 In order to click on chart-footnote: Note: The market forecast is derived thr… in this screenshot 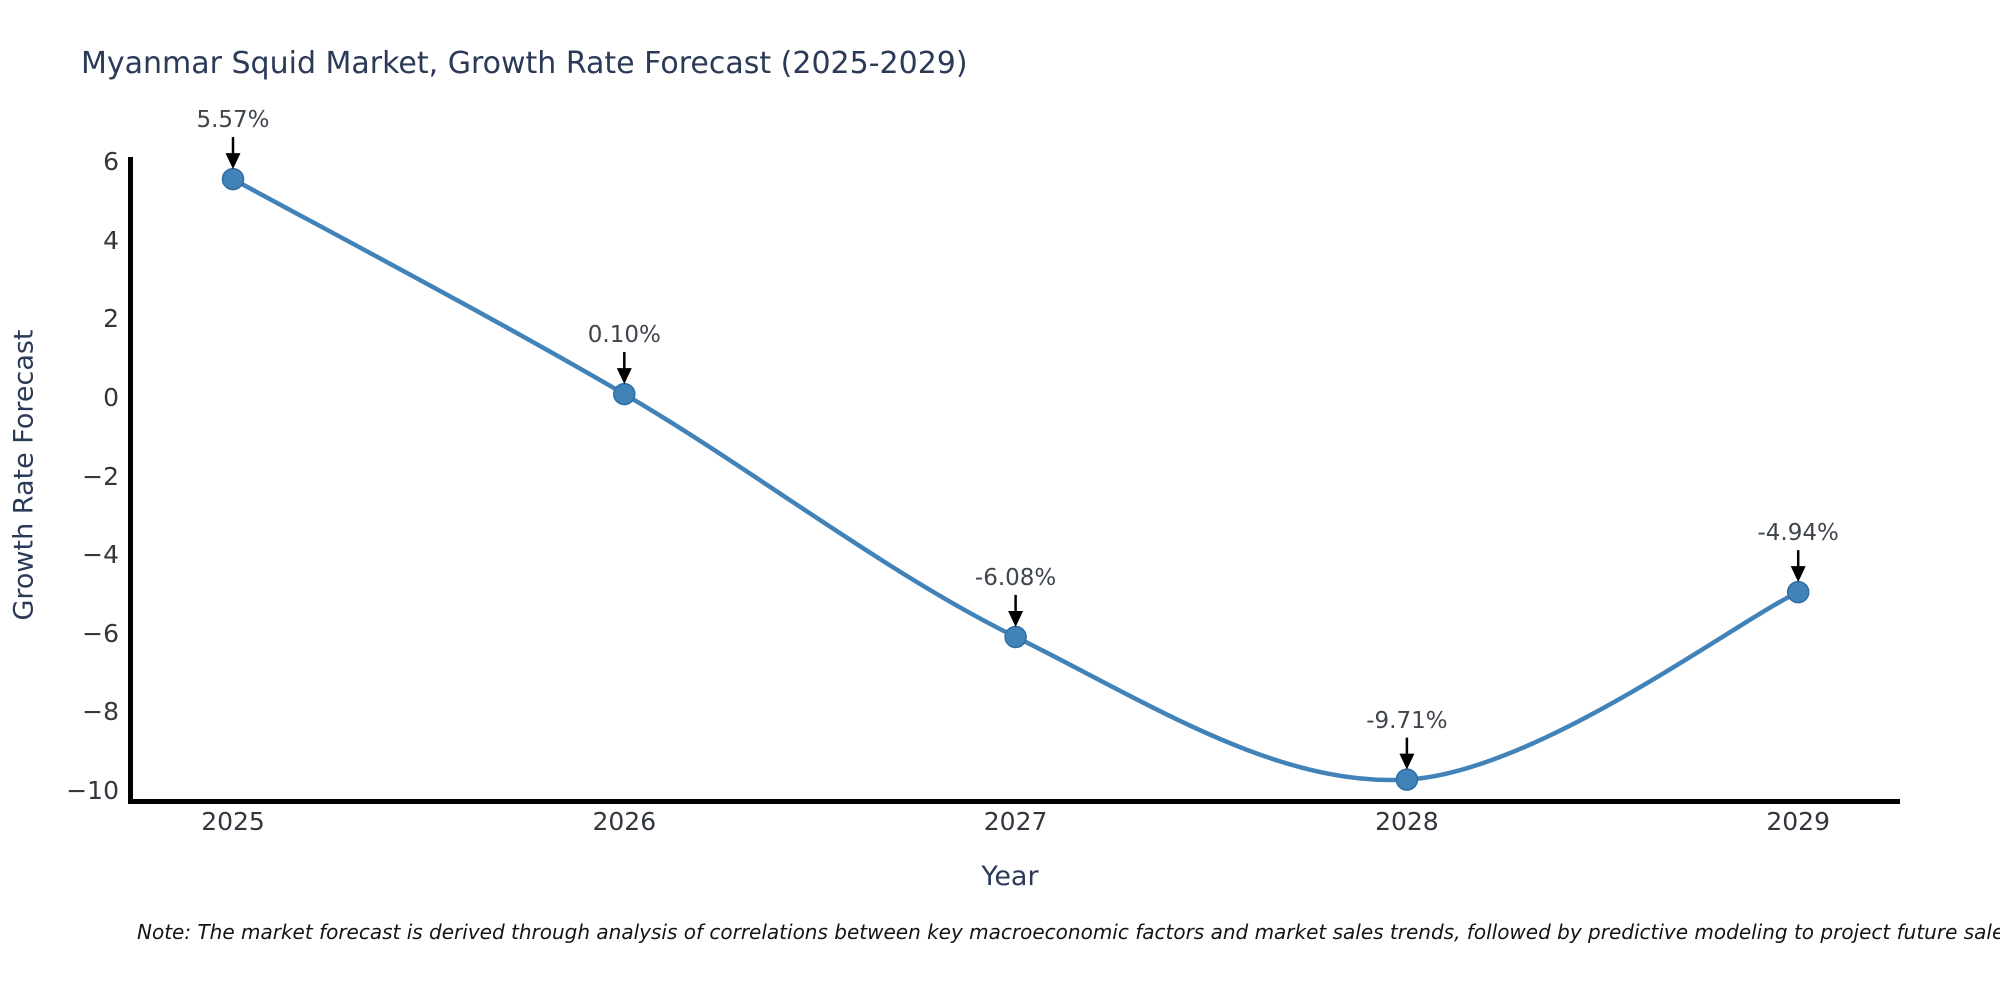, I will do `click(1068, 932)`.